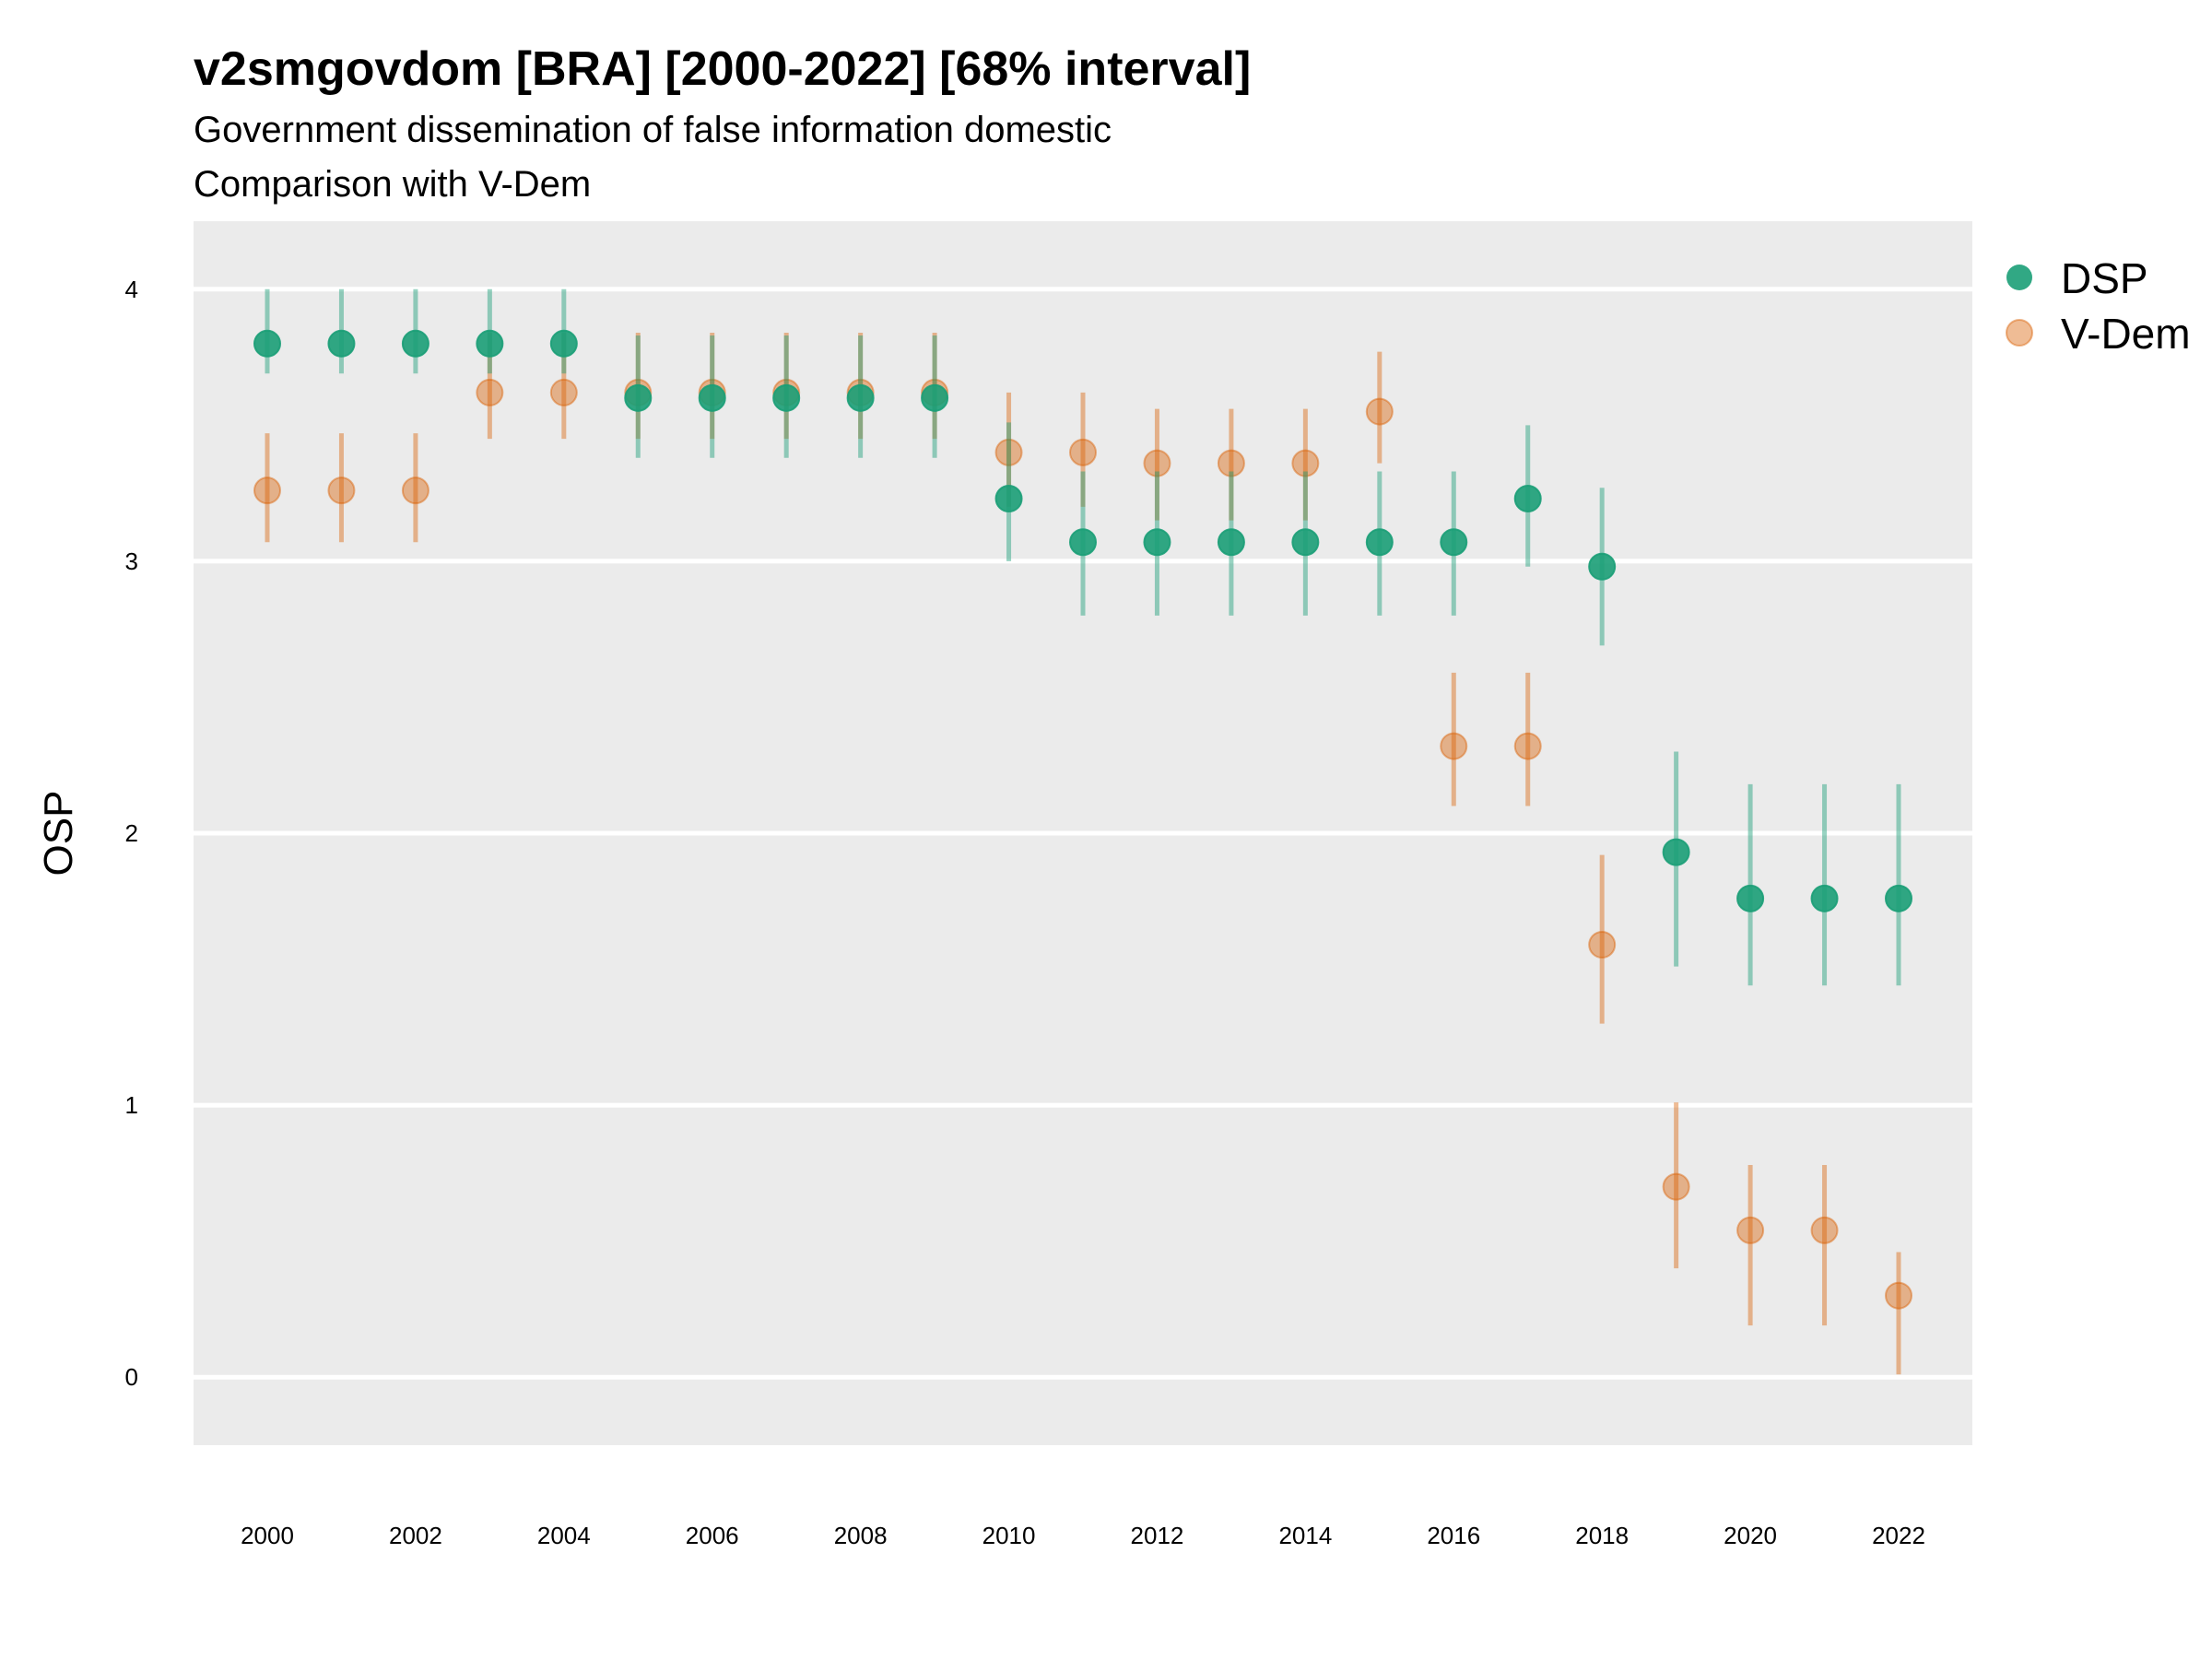  Describe the element at coordinates (1379, 411) in the screenshot. I see `vdem-point-2015` at that location.